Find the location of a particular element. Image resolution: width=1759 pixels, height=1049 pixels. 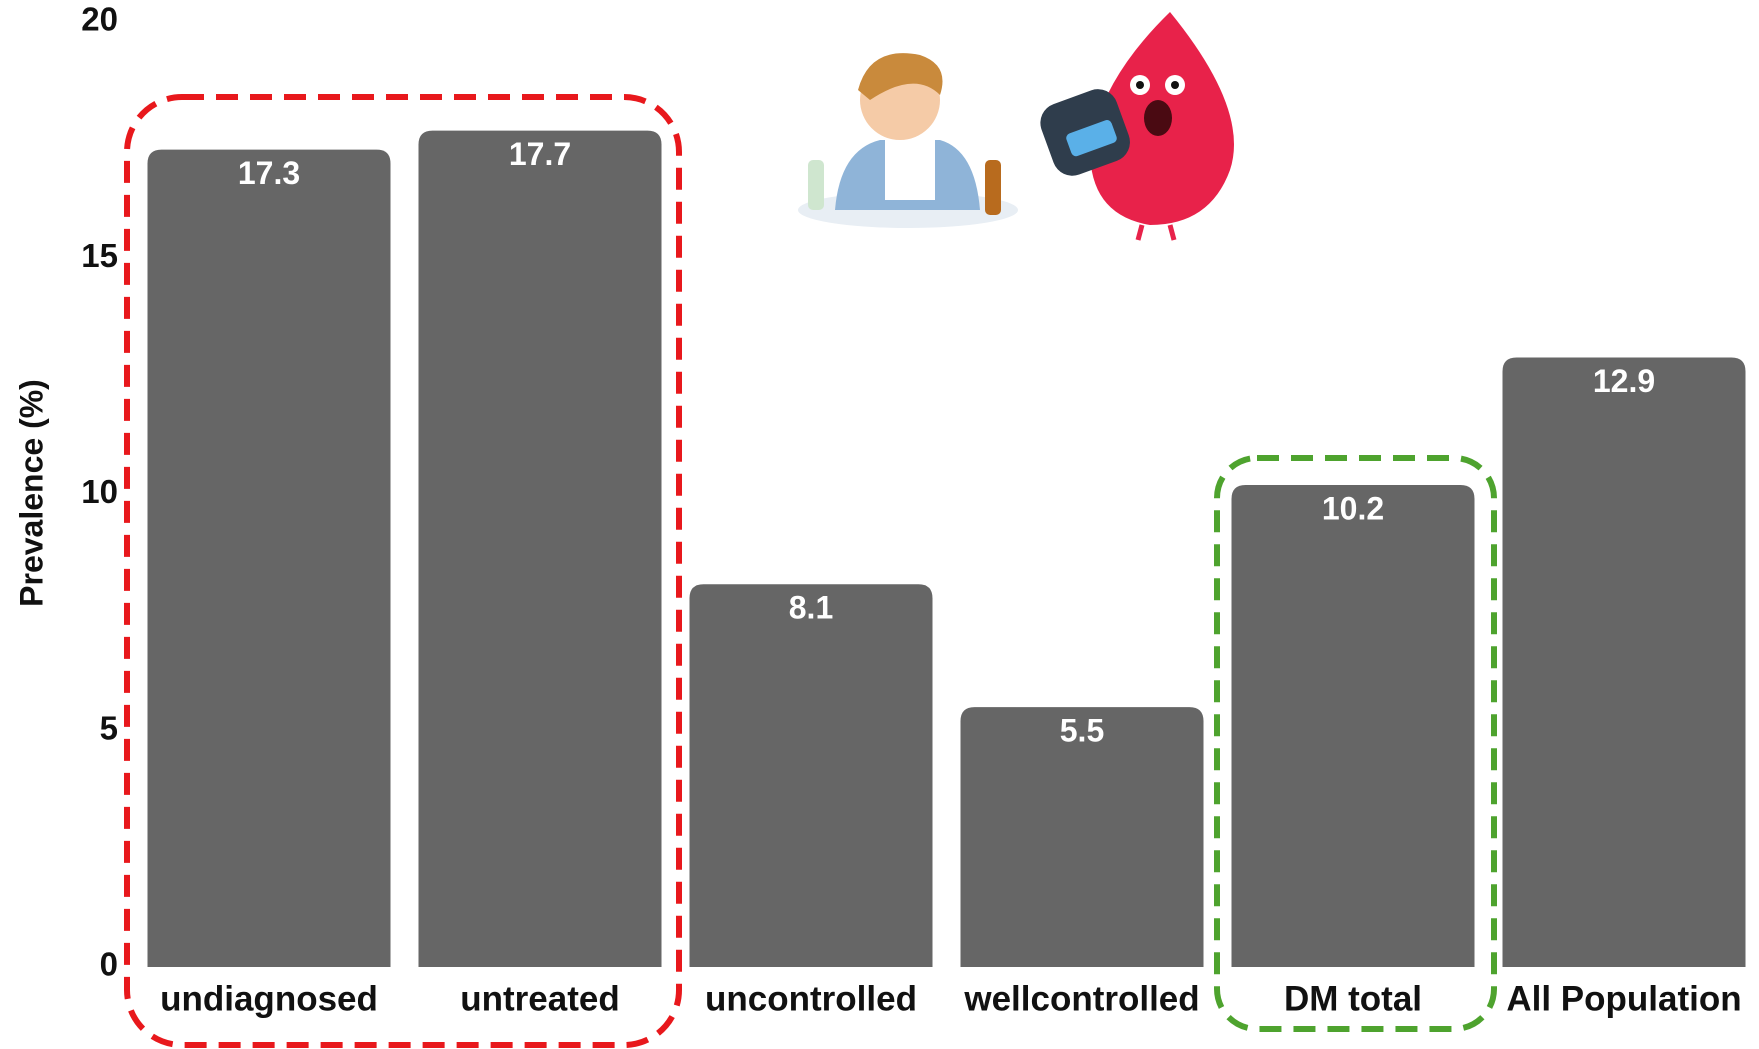

x-tick-label: undiagnosed is located at coordinates (269, 998).